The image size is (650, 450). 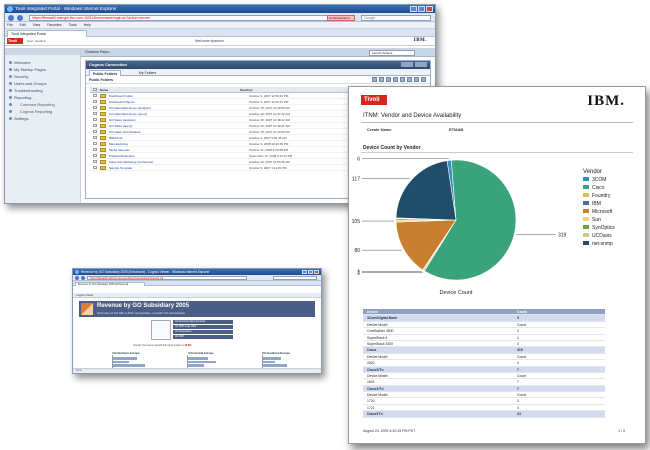 What do you see at coordinates (47, 33) in the screenshot?
I see `browser-tab: Tivoli Integrated Portal` at bounding box center [47, 33].